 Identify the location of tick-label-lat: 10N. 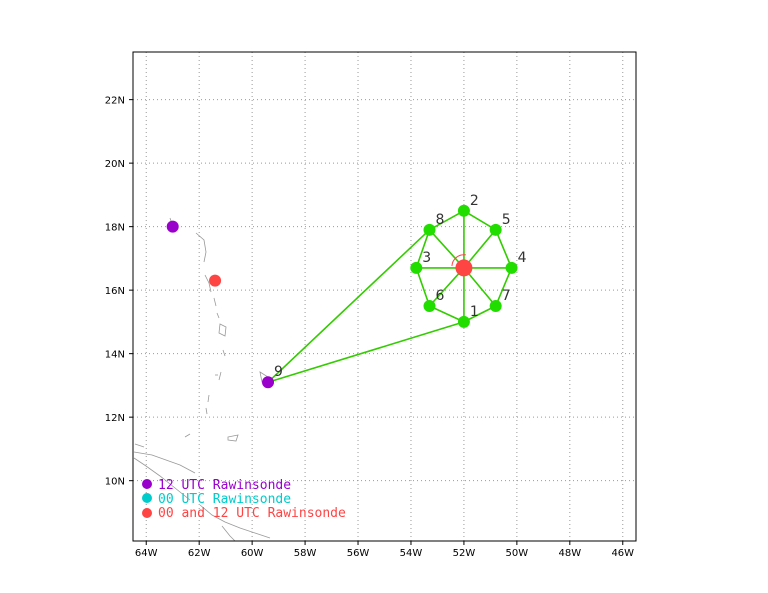
(115, 482).